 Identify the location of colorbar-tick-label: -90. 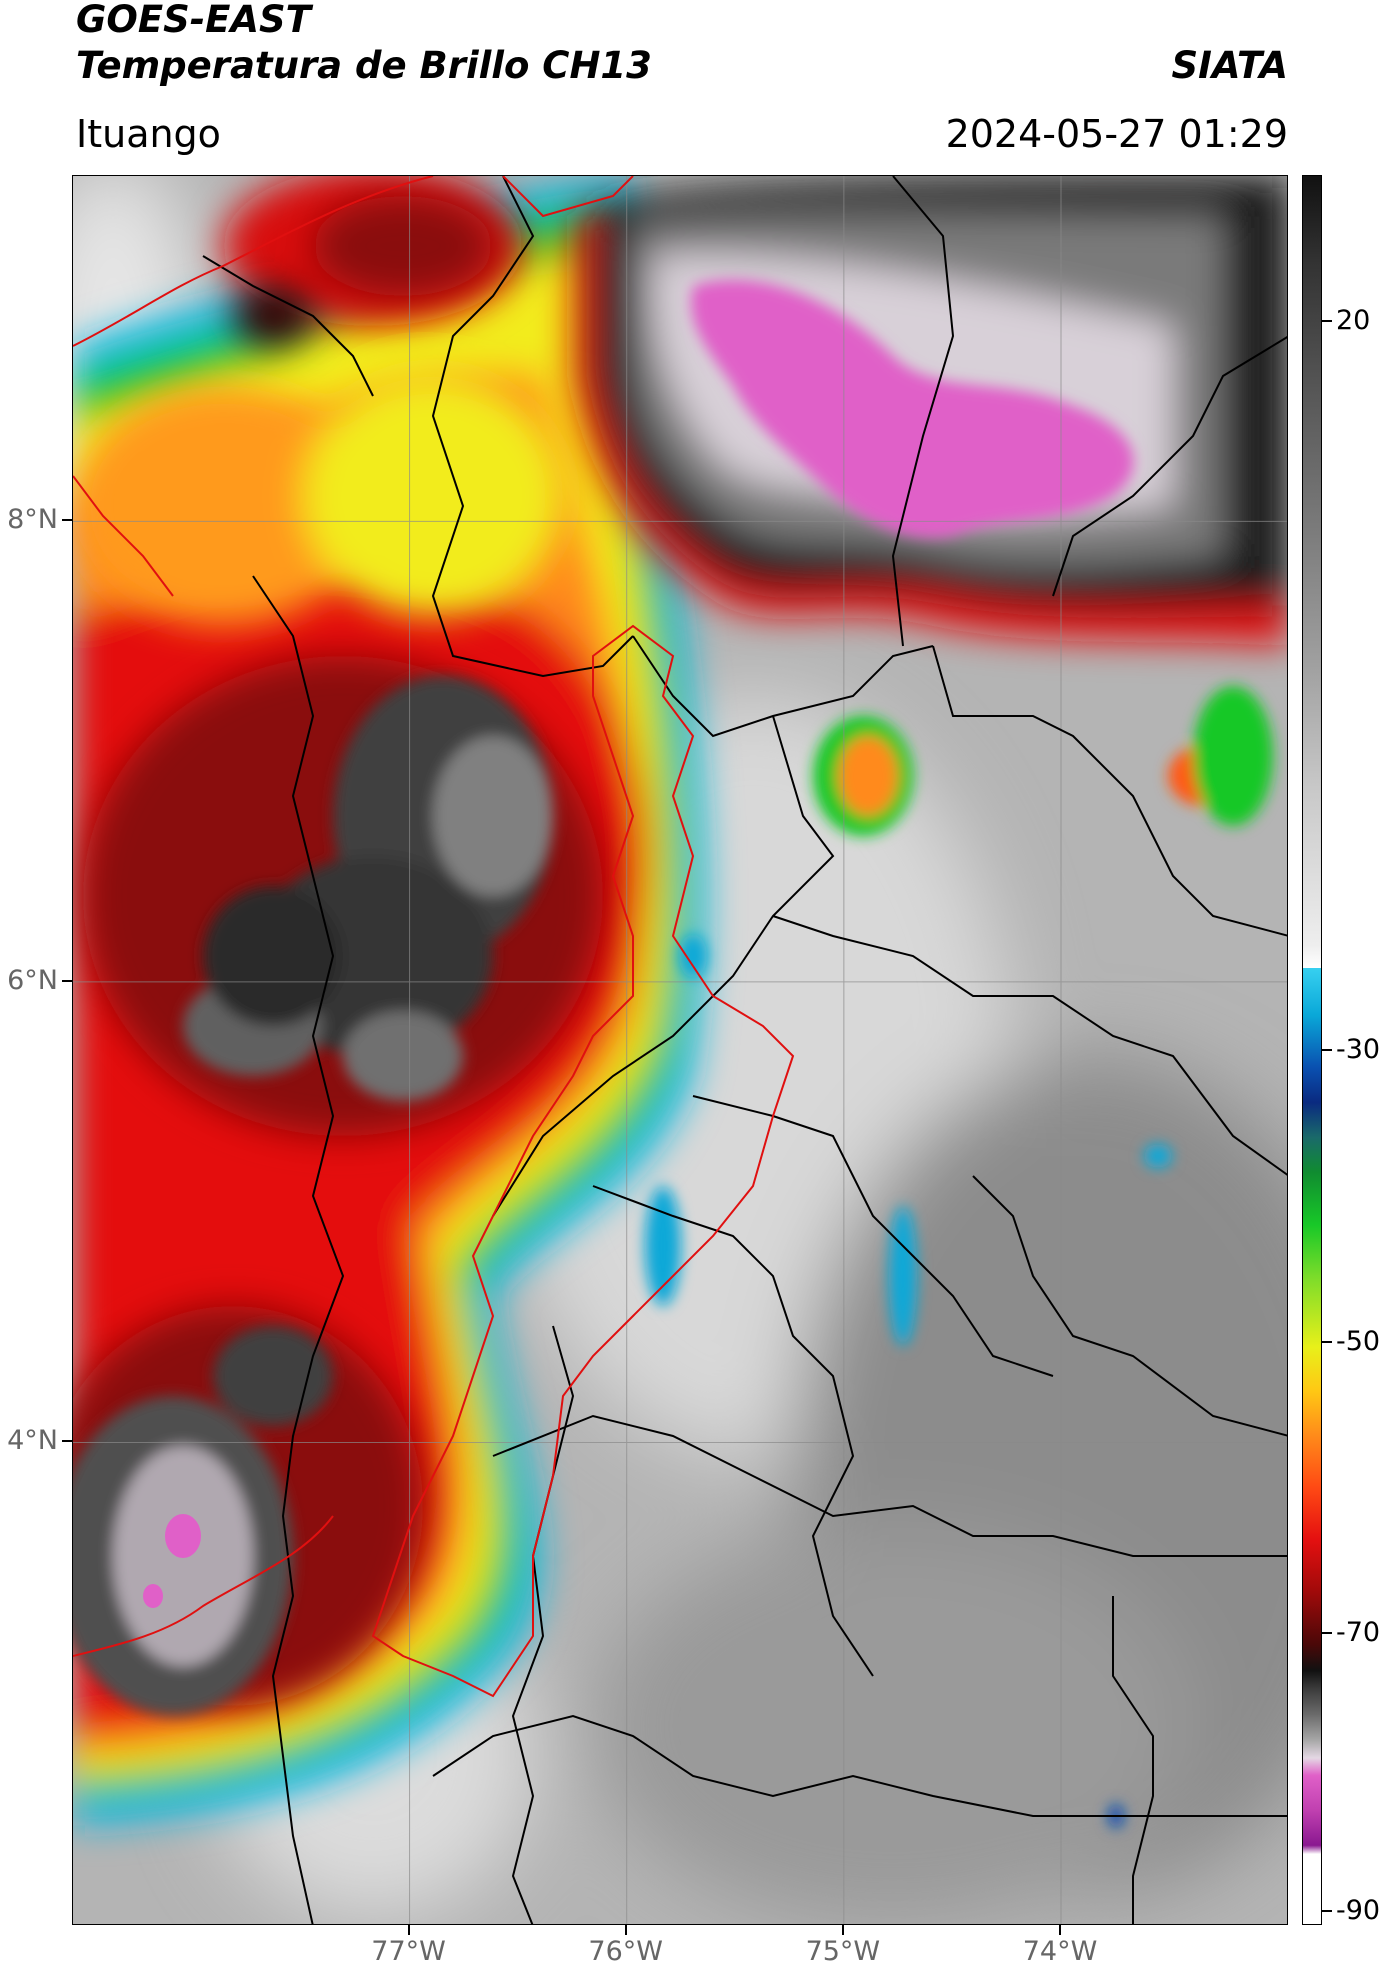
(1358, 1910).